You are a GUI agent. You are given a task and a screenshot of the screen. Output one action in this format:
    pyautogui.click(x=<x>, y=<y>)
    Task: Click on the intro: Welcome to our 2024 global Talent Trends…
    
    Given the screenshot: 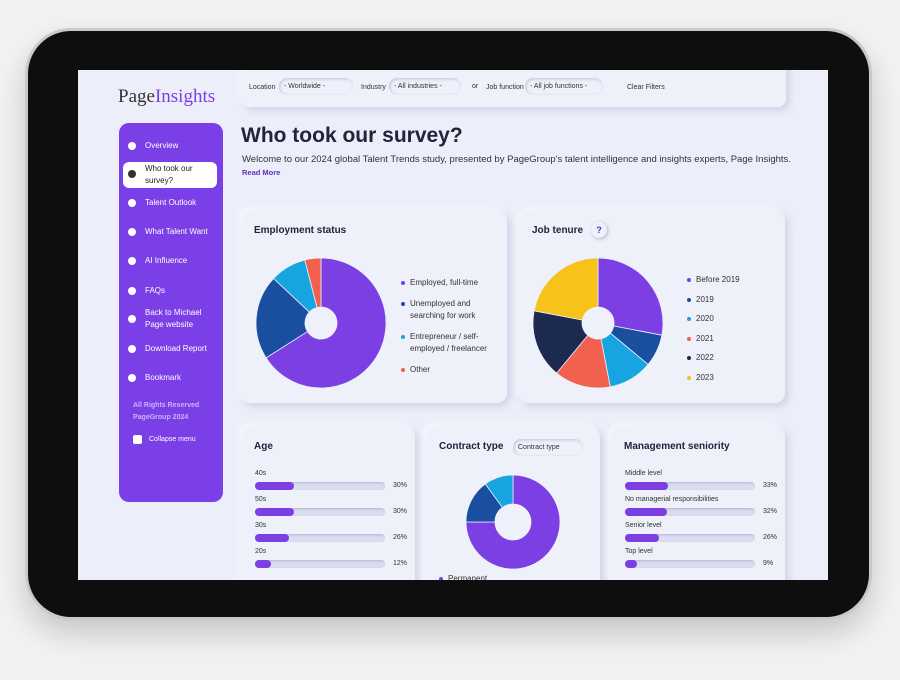 What is the action you would take?
    pyautogui.click(x=516, y=159)
    